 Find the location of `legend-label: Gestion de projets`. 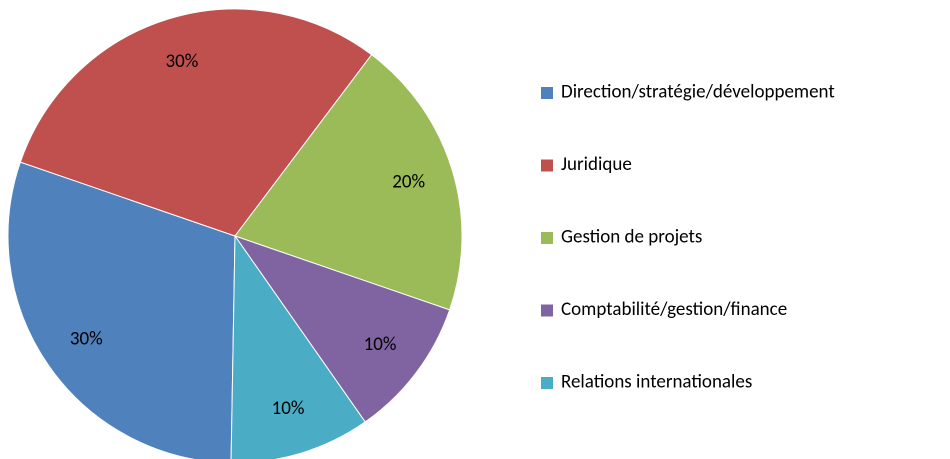

legend-label: Gestion de projets is located at coordinates (631, 237).